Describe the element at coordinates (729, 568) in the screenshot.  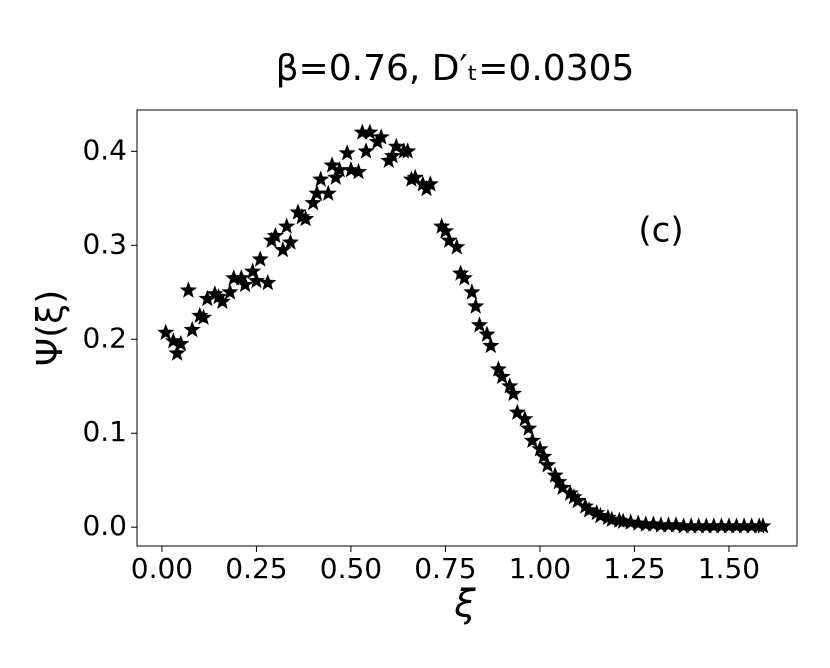
I see `x-tick-label: 1.50` at that location.